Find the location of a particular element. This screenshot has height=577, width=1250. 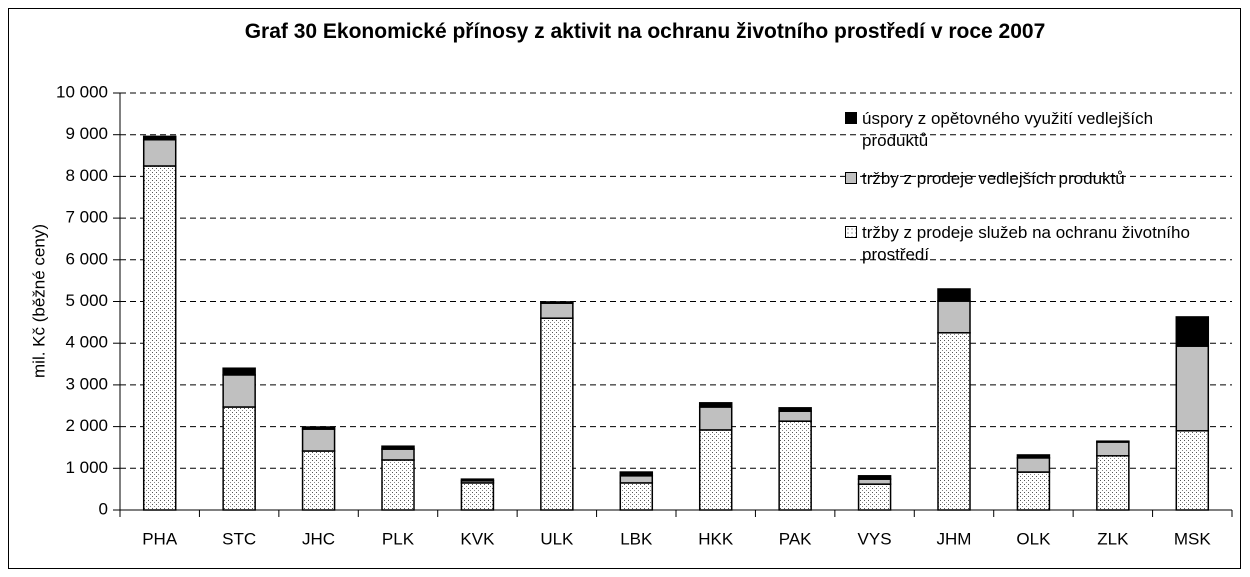

x-tick-label: ZLK is located at coordinates (1113, 538).